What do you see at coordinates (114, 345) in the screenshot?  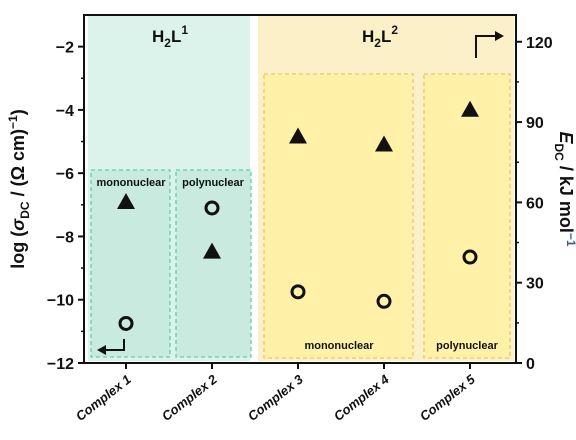 I see `left-axis-arrow` at bounding box center [114, 345].